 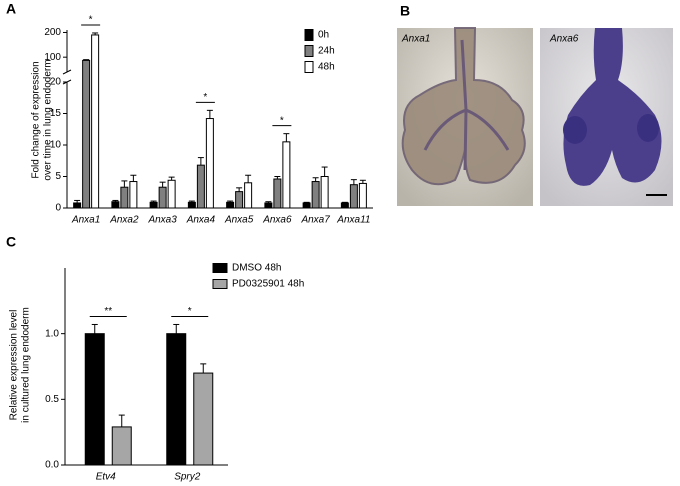 What do you see at coordinates (58, 176) in the screenshot?
I see `y-tick-label: 5` at bounding box center [58, 176].